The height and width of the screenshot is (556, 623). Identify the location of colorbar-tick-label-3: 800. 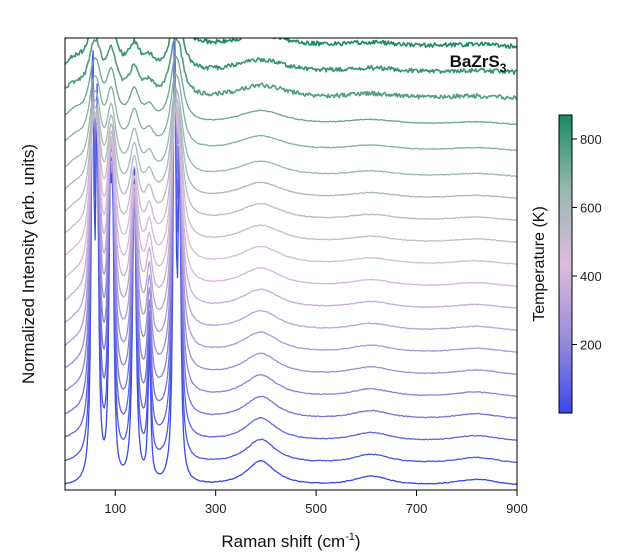
(591, 139).